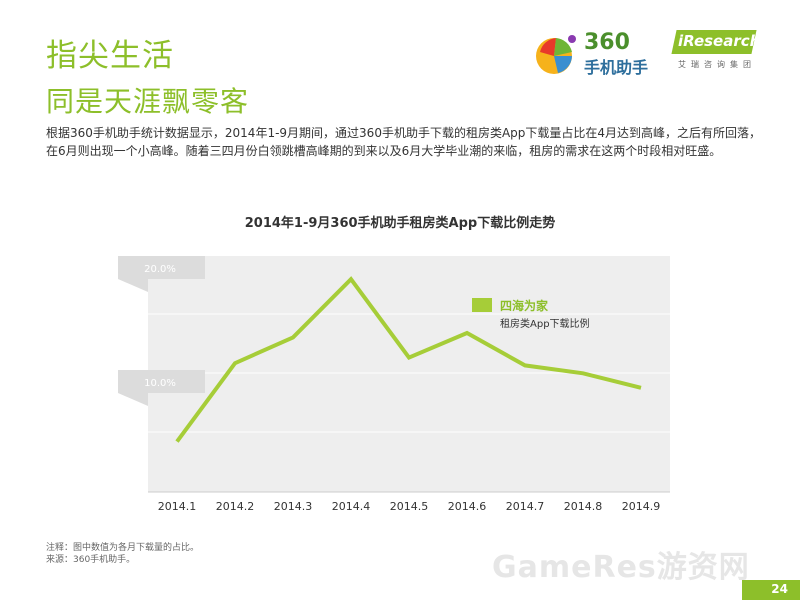 The width and height of the screenshot is (800, 600). Describe the element at coordinates (556, 54) in the screenshot. I see `logo-360-icon` at that location.